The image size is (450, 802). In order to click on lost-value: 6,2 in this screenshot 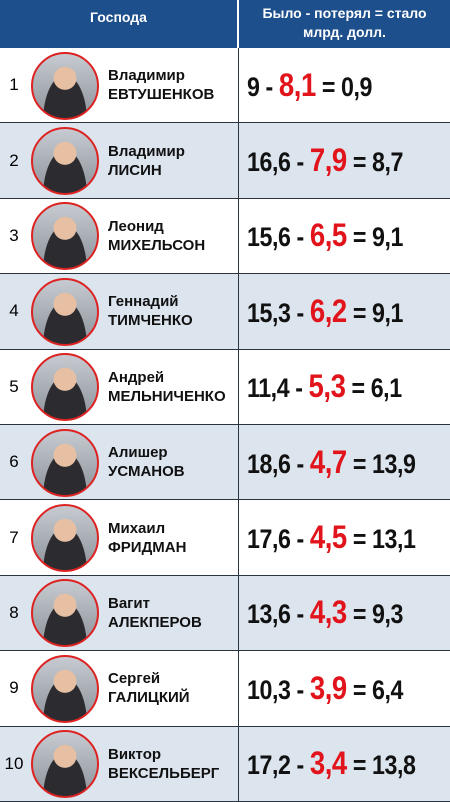, I will do `click(328, 310)`.